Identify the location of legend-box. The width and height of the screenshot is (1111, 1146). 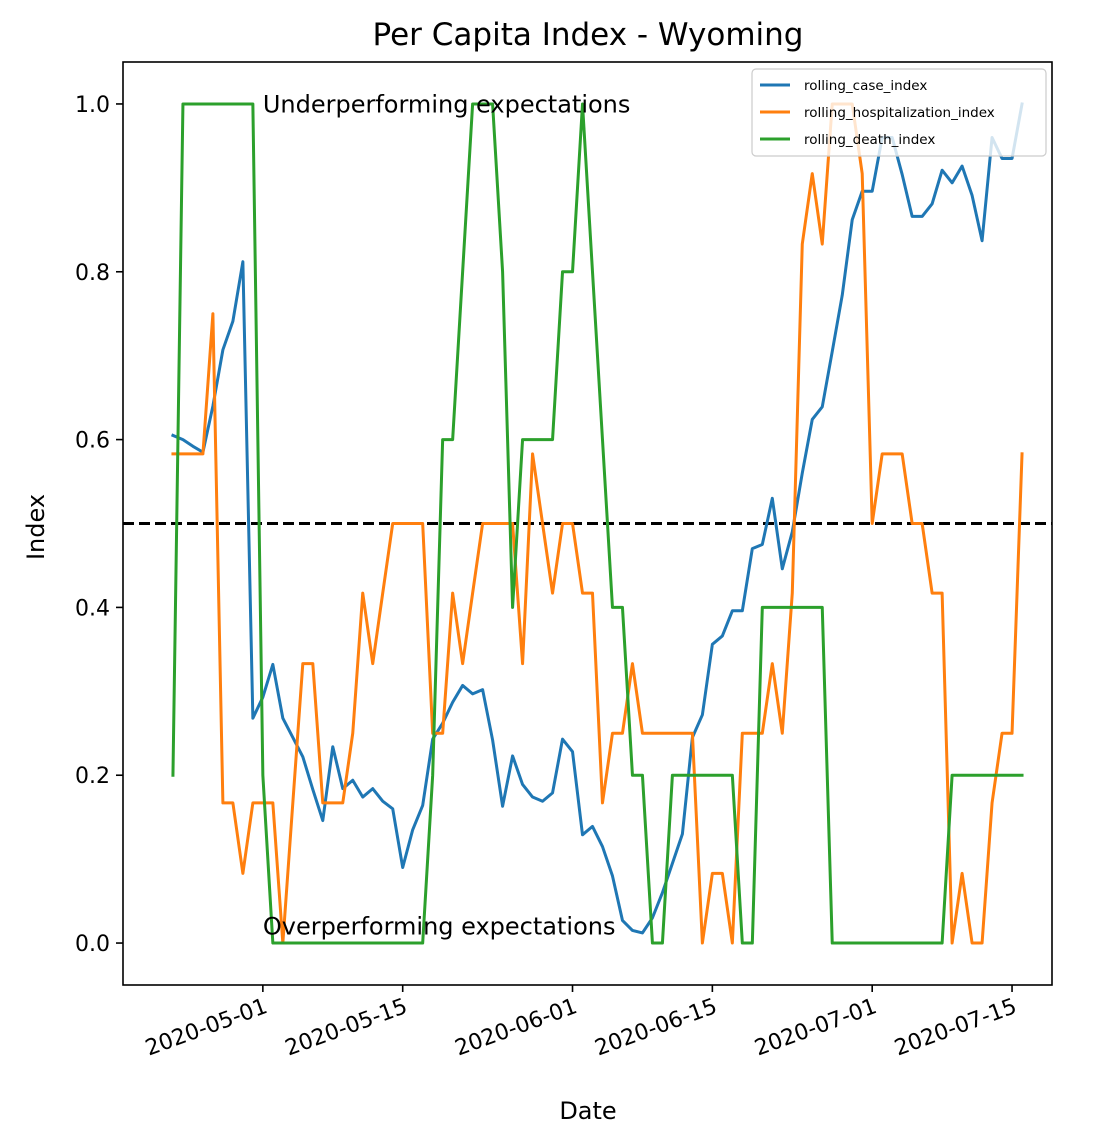
(899, 112).